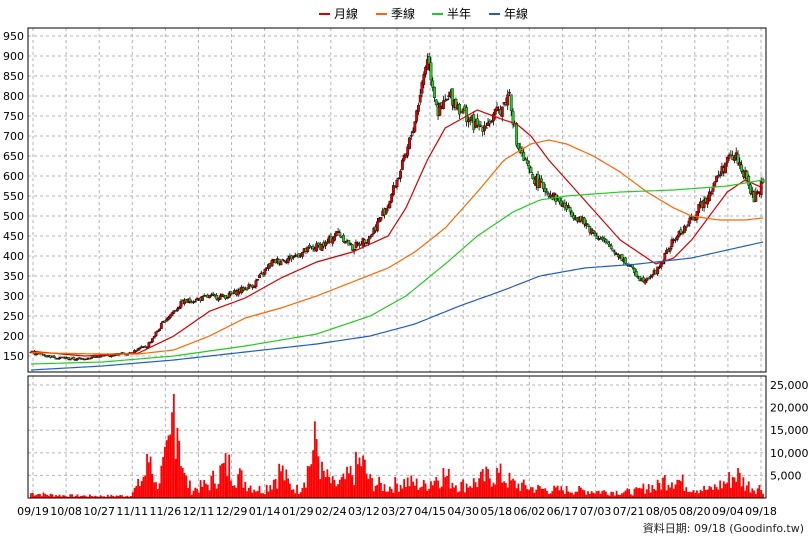  I want to click on legend-item-ma20: 月線, so click(338, 14).